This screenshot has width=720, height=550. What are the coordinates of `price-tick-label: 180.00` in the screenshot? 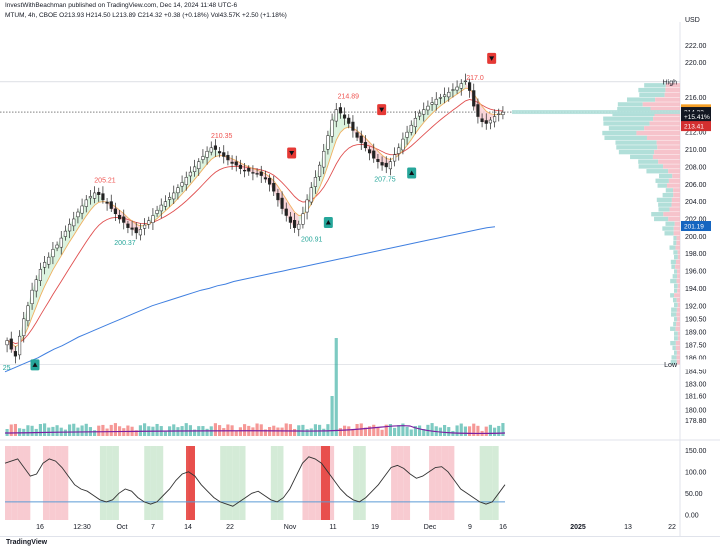 It's located at (696, 410).